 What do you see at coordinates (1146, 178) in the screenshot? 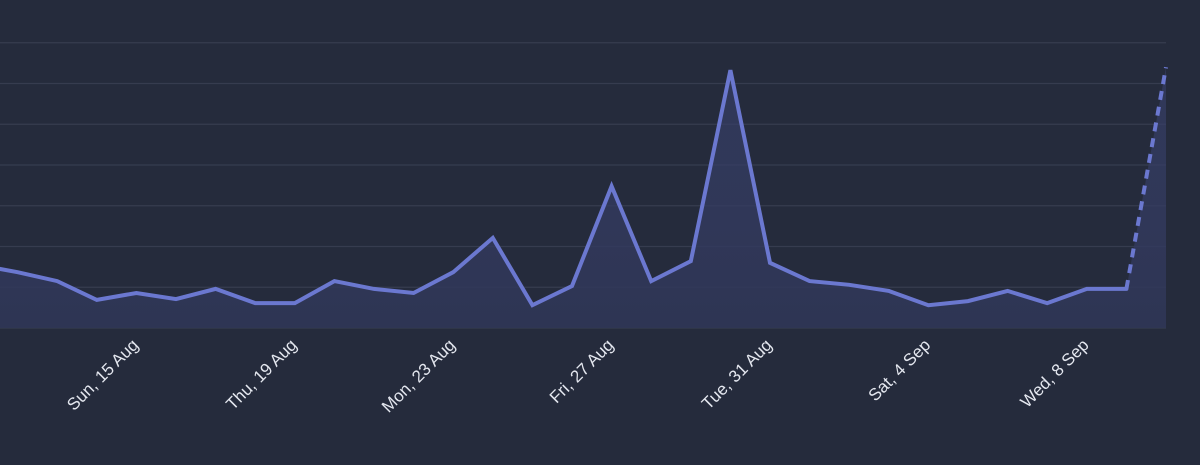
I see `line-dashed` at bounding box center [1146, 178].